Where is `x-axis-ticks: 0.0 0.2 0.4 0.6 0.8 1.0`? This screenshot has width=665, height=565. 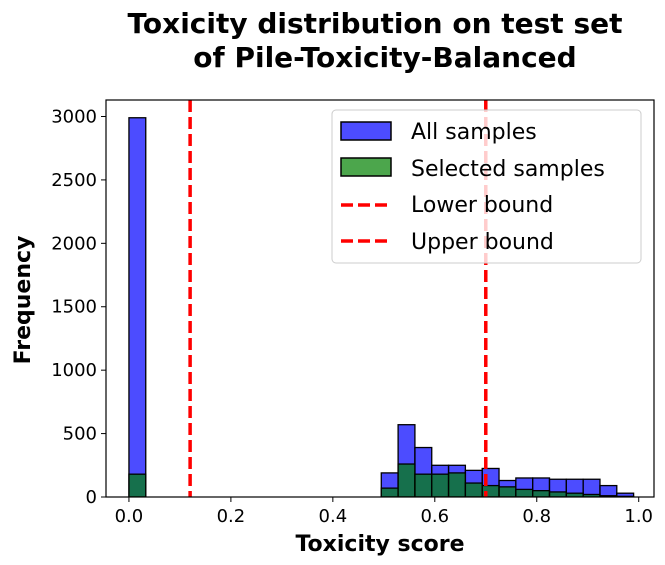 x-axis-ticks: 0.0 0.2 0.4 0.6 0.8 1.0 is located at coordinates (384, 512).